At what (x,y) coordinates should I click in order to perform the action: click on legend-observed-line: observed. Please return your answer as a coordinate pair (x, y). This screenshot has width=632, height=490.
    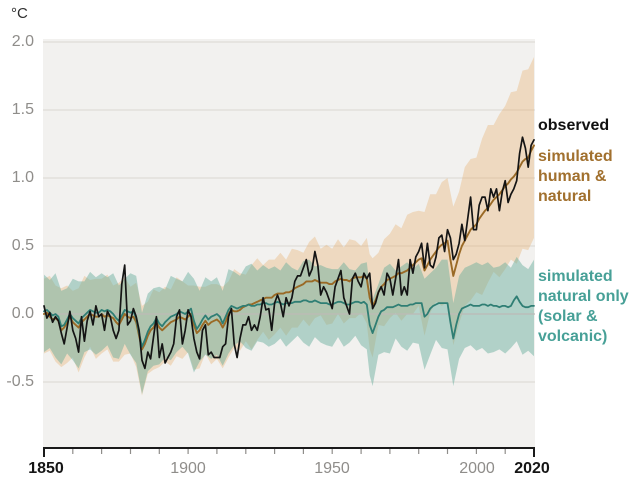
    Looking at the image, I should click on (574, 125).